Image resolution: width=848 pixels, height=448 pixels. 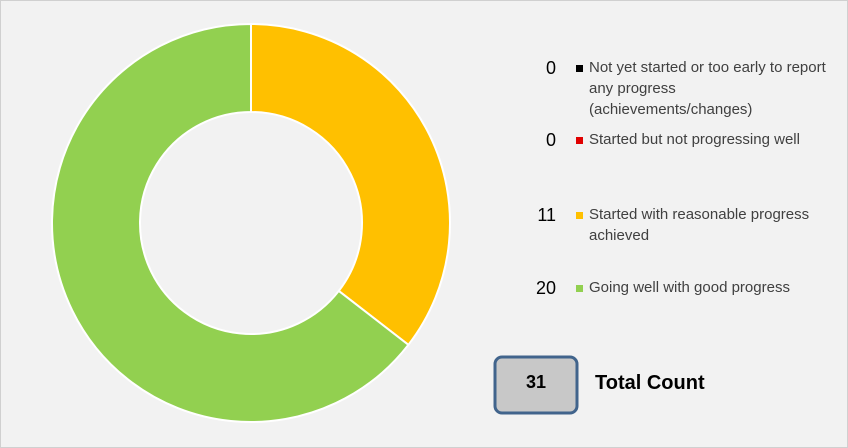 I want to click on legend-value: 20, so click(x=545, y=288).